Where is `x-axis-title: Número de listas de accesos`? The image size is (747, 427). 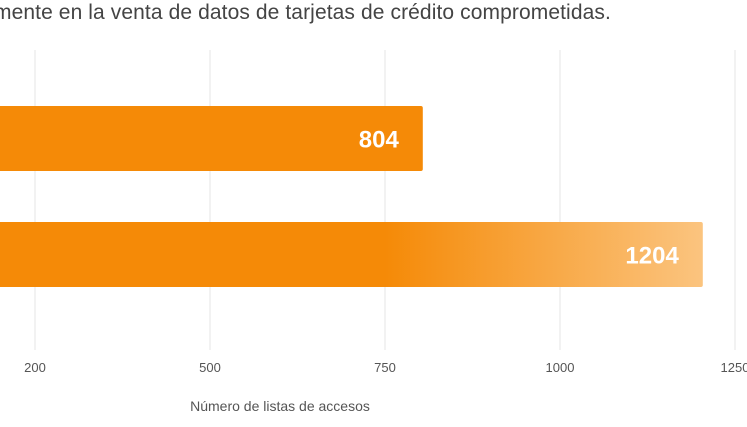
x-axis-title: Número de listas de accesos is located at coordinates (280, 406).